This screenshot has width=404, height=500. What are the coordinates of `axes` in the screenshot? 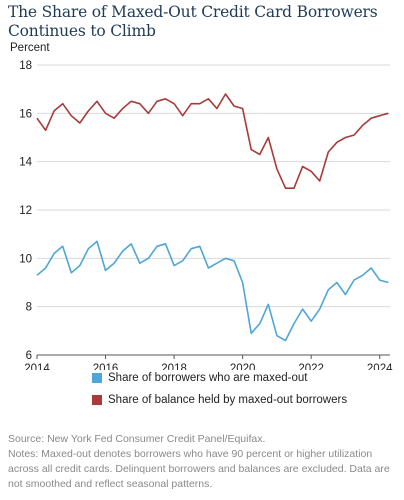 It's located at (213, 356).